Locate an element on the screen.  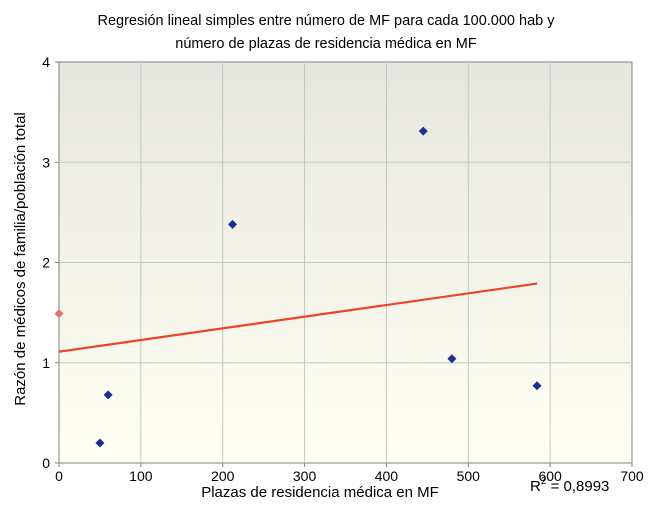
y-tick-label: 3 is located at coordinates (46, 162).